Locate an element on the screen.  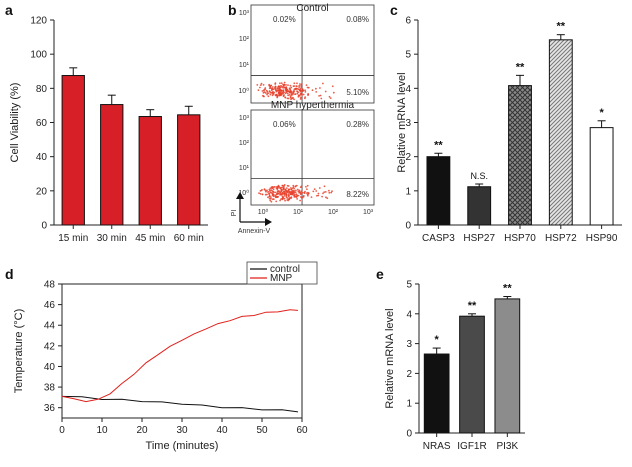
x-tick-label: 60 is located at coordinates (302, 430).